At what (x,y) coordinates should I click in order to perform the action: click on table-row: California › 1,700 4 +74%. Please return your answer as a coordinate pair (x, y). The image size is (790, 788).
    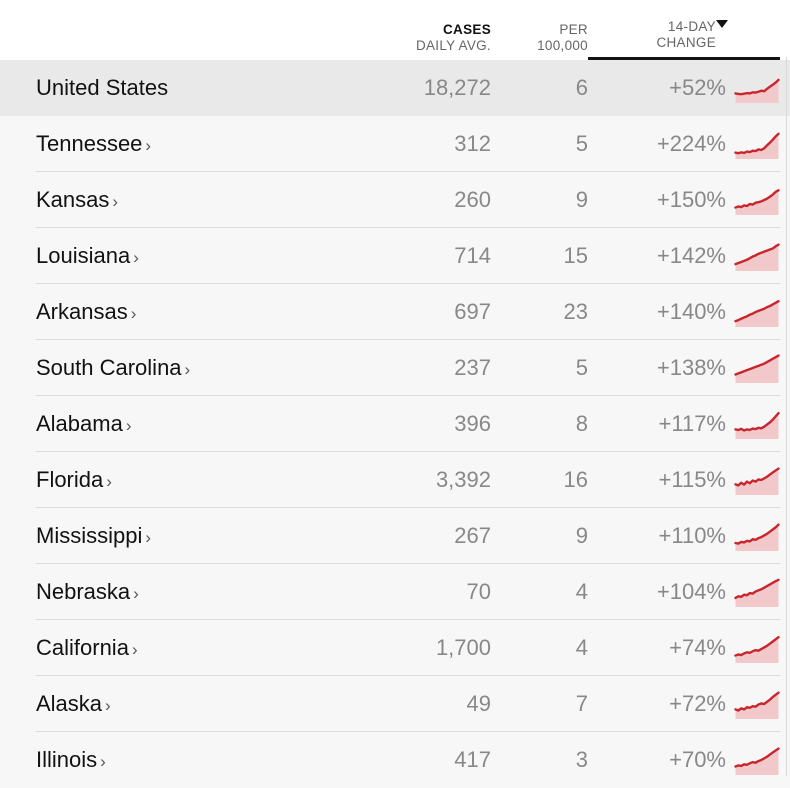
    Looking at the image, I should click on (395, 648).